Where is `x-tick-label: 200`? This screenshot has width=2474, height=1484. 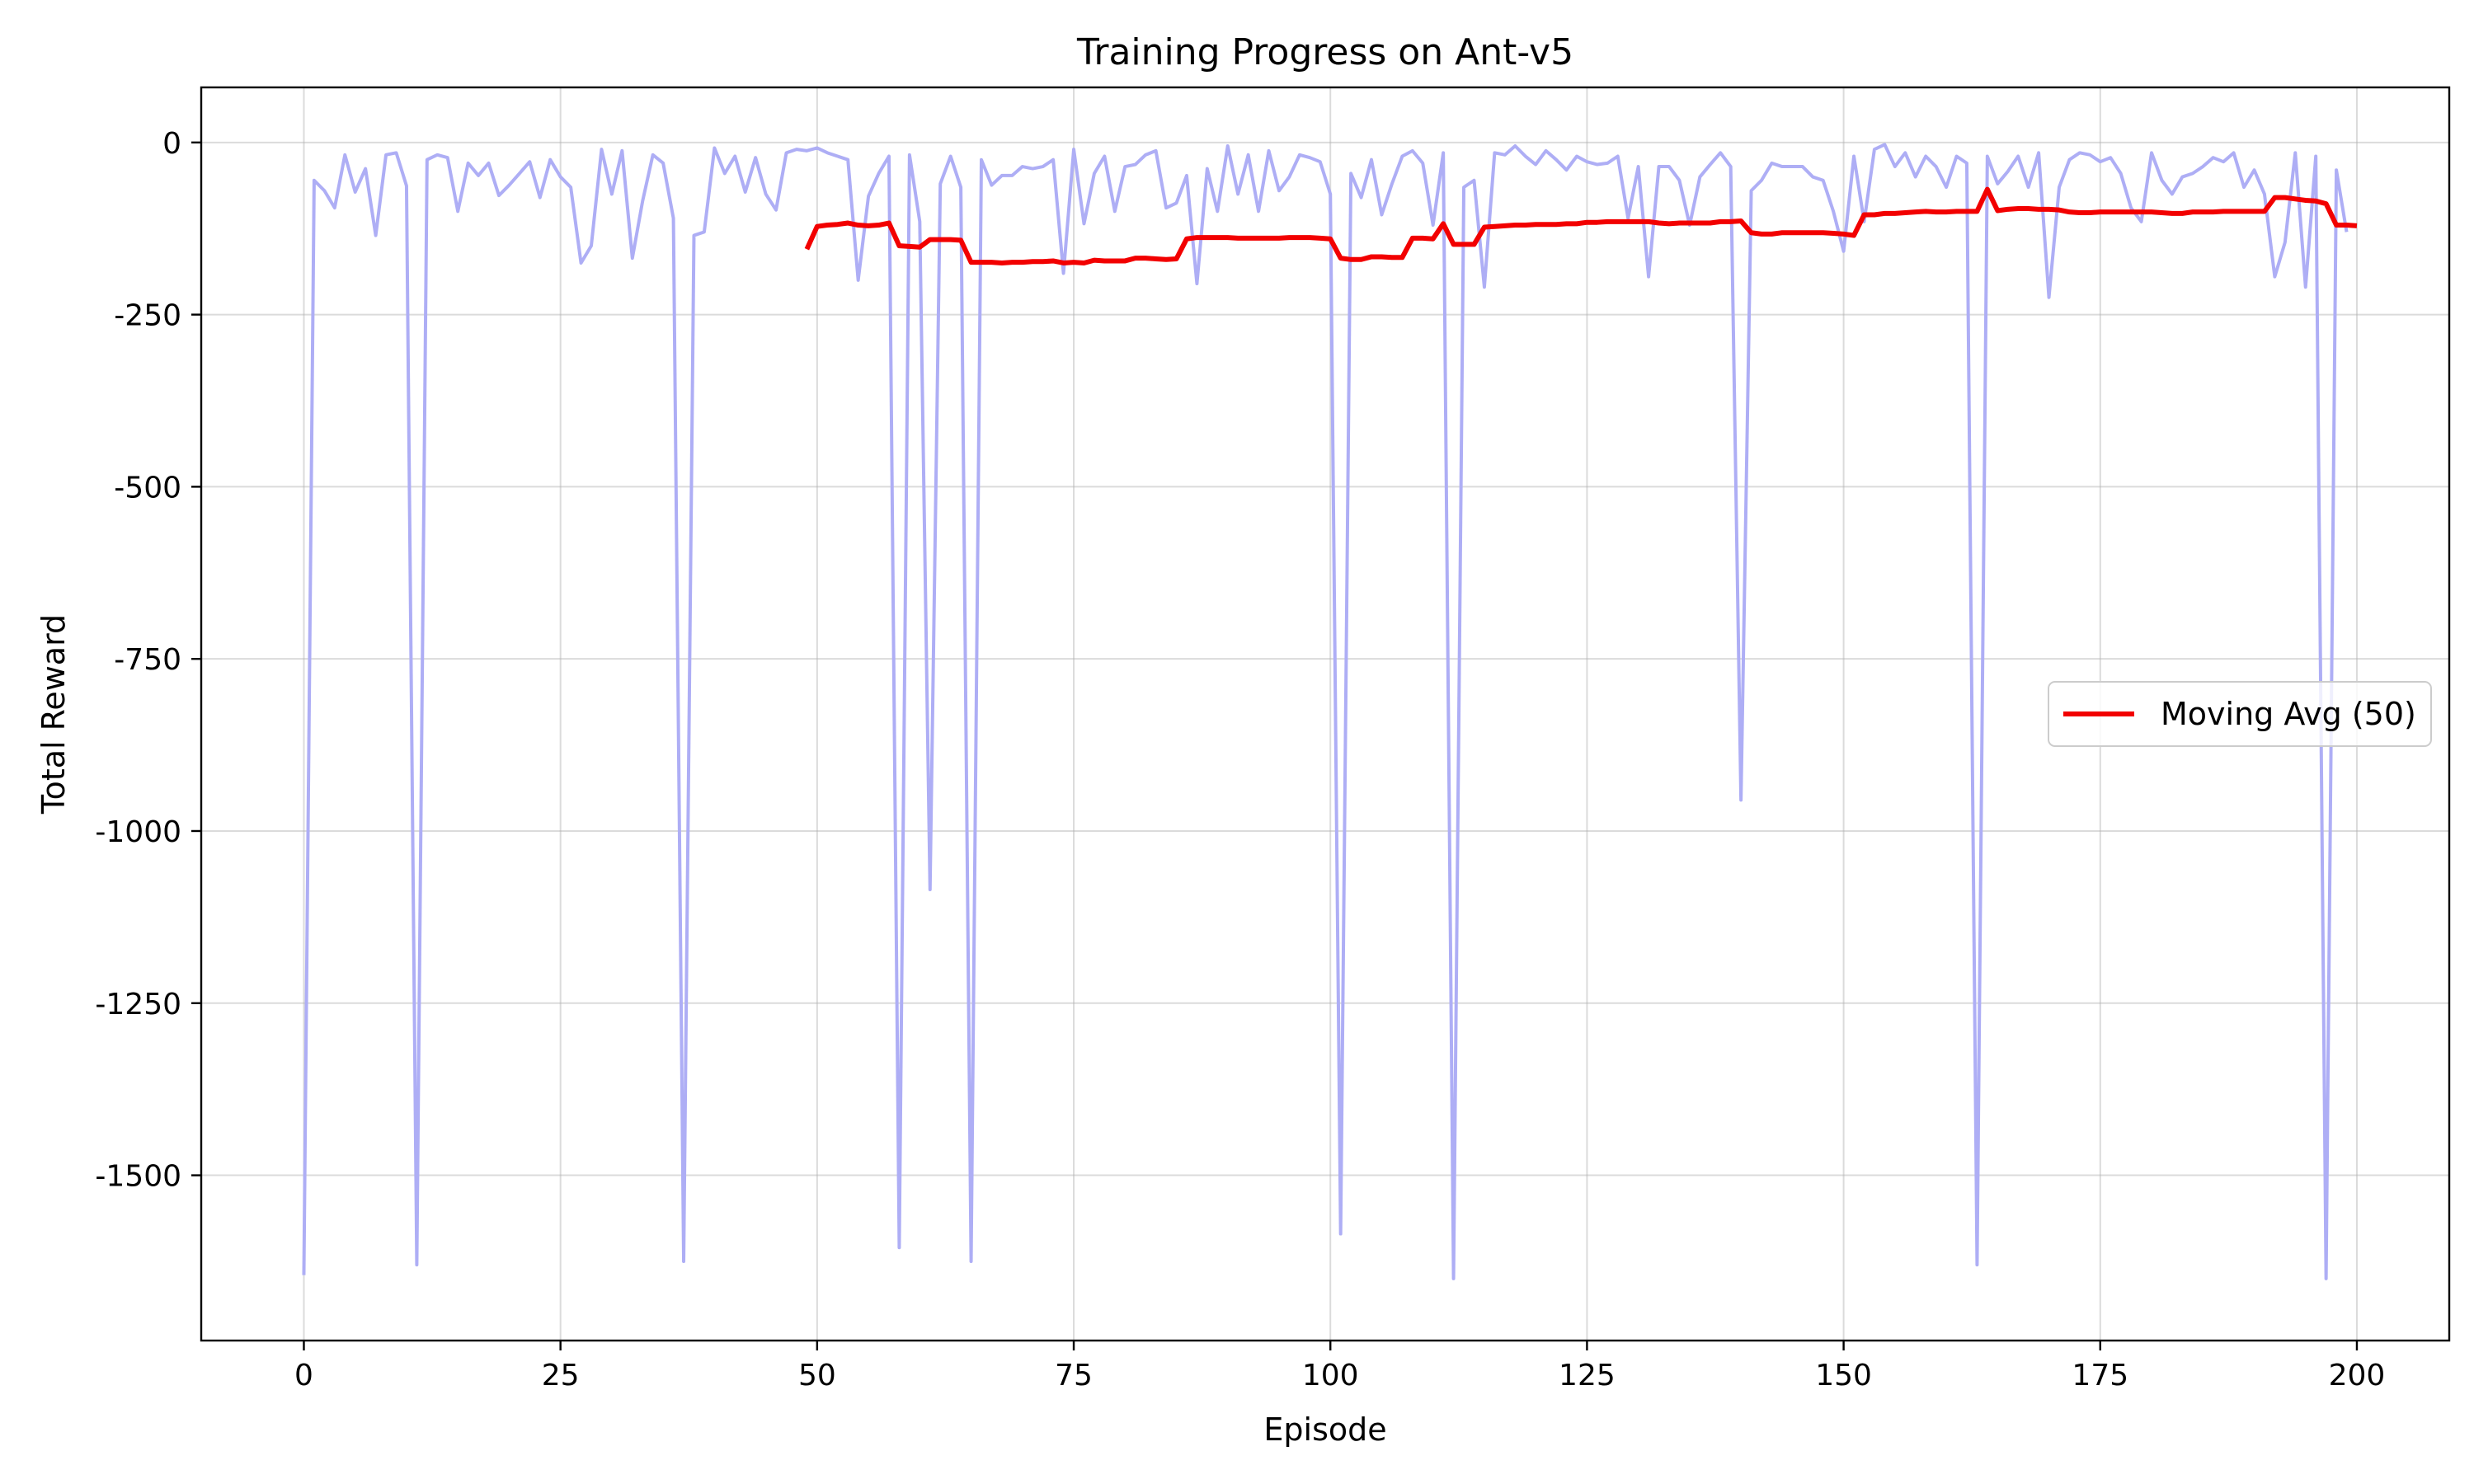
x-tick-label: 200 is located at coordinates (2357, 1375).